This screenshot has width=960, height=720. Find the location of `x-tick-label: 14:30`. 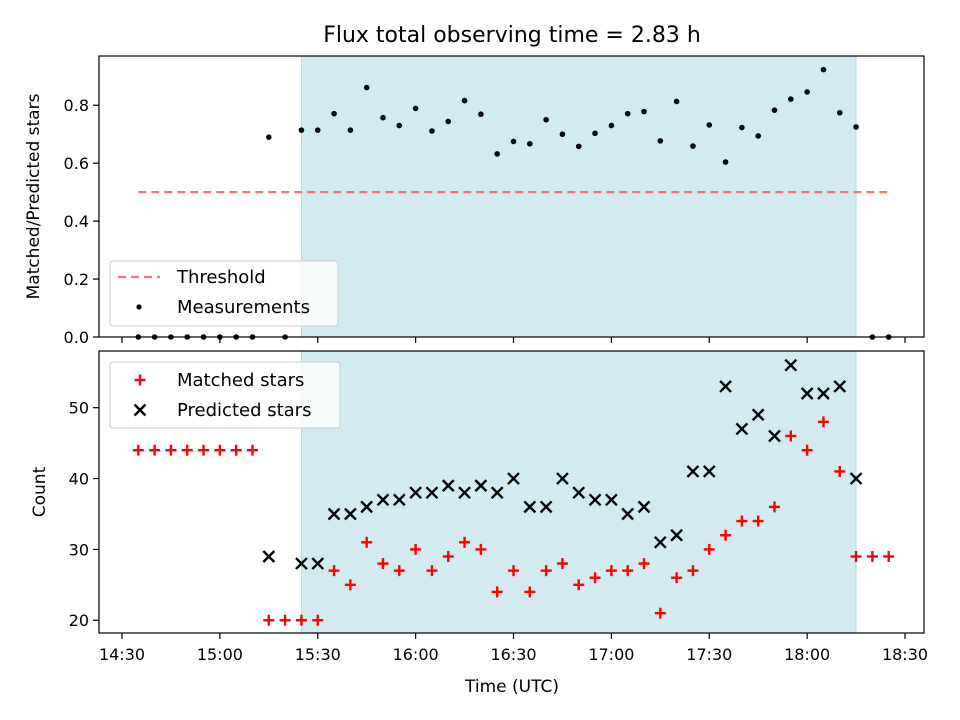

x-tick-label: 14:30 is located at coordinates (122, 654).